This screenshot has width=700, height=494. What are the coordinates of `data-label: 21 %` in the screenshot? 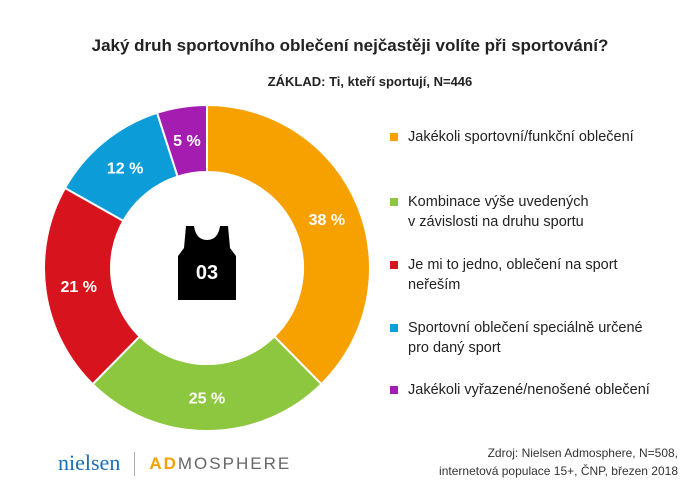 It's located at (79, 287).